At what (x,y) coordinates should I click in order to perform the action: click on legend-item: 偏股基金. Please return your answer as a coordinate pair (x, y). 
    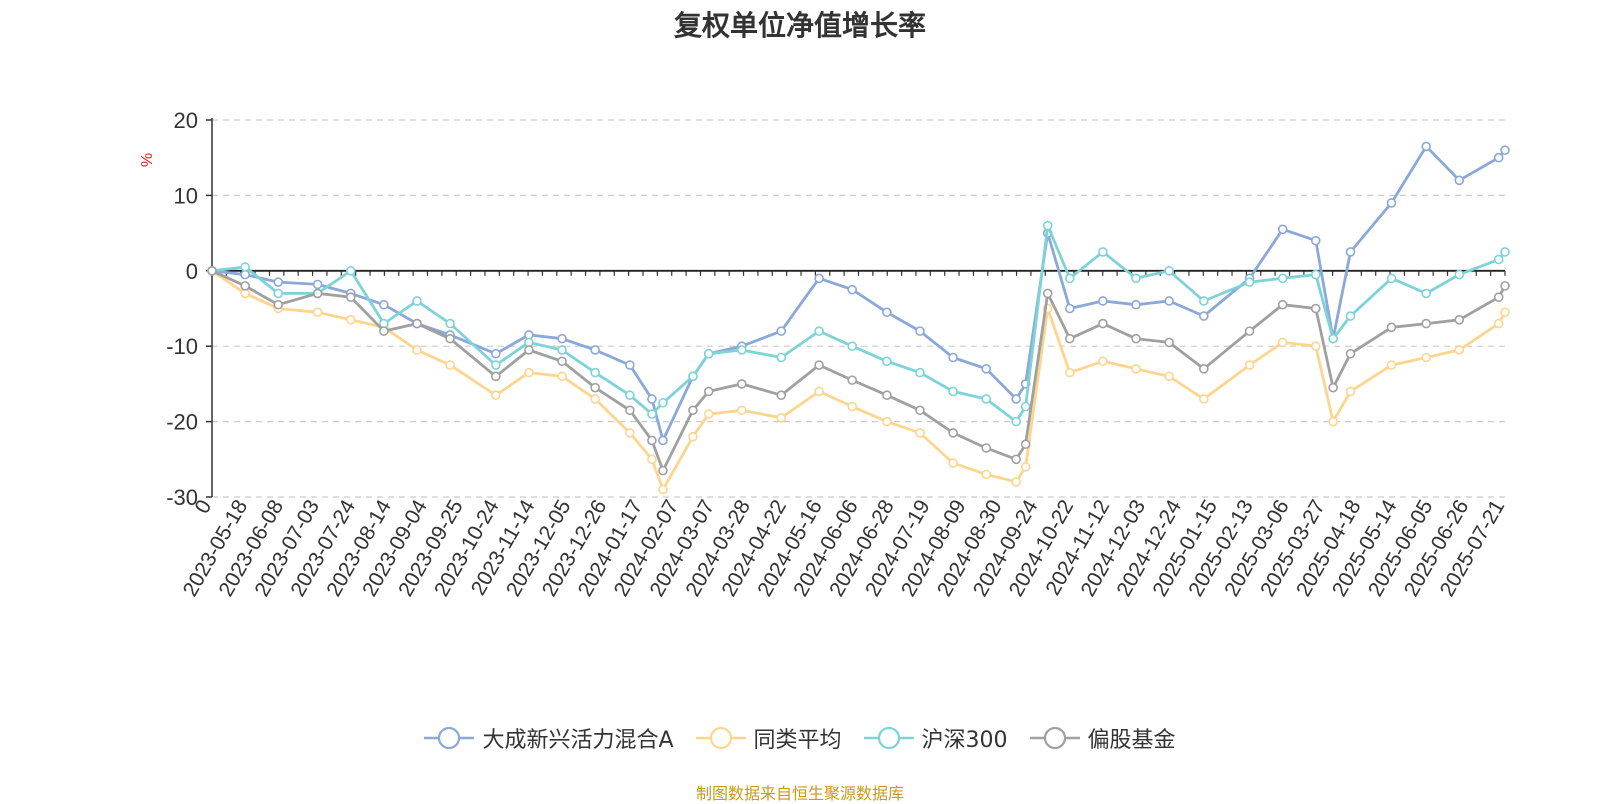
    Looking at the image, I should click on (1102, 738).